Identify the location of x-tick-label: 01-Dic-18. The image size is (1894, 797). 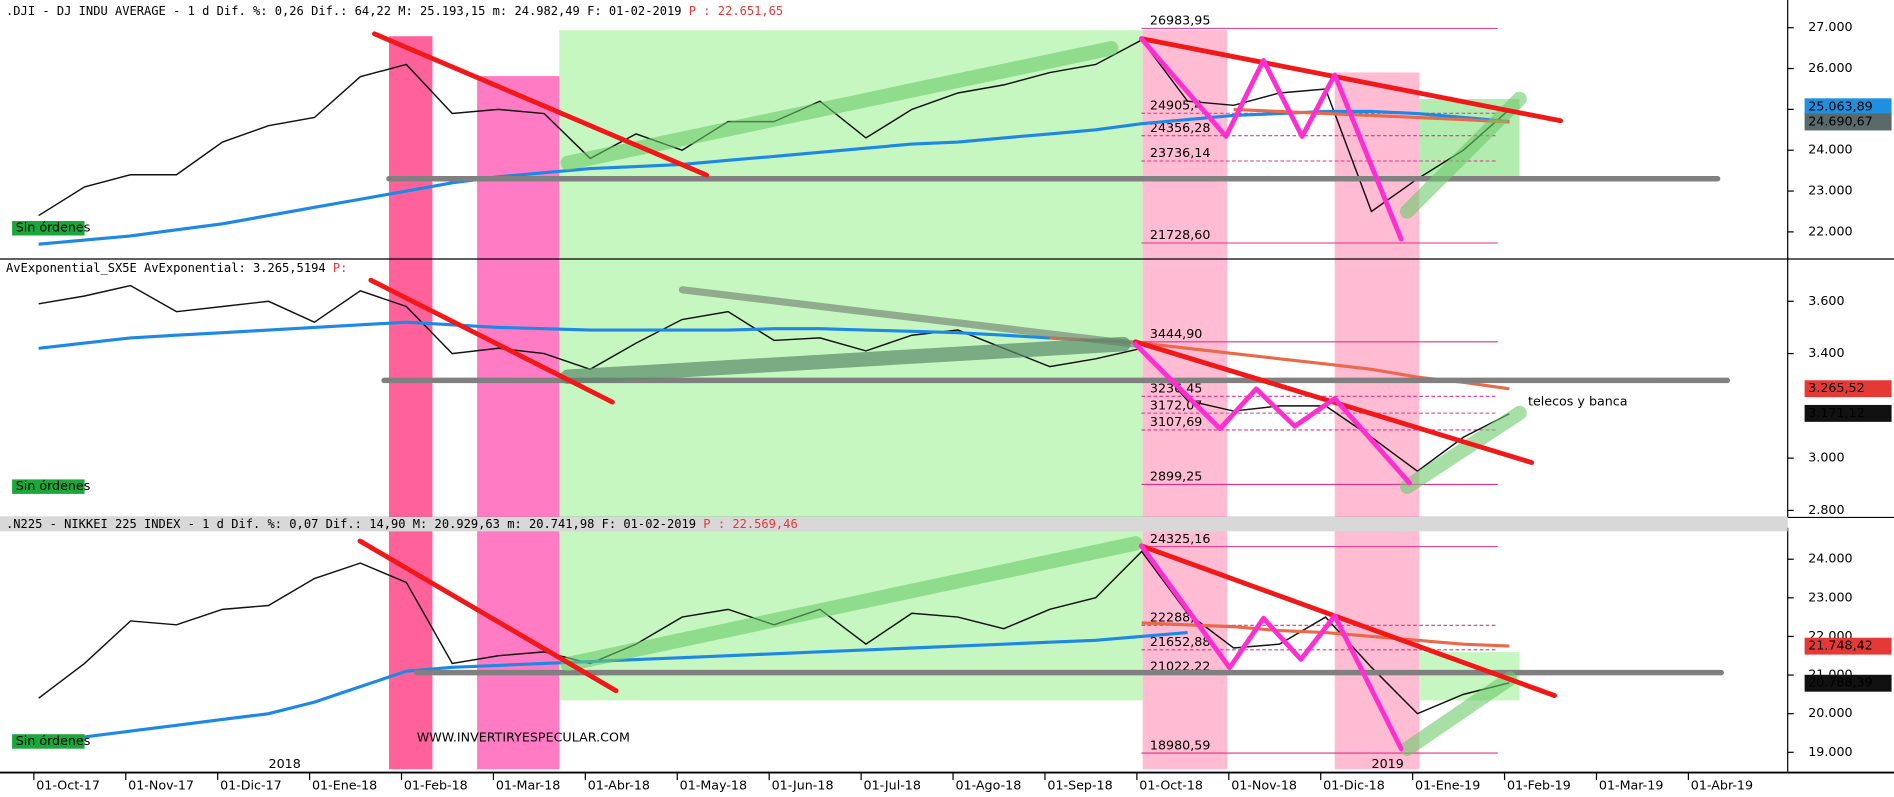
(1354, 785).